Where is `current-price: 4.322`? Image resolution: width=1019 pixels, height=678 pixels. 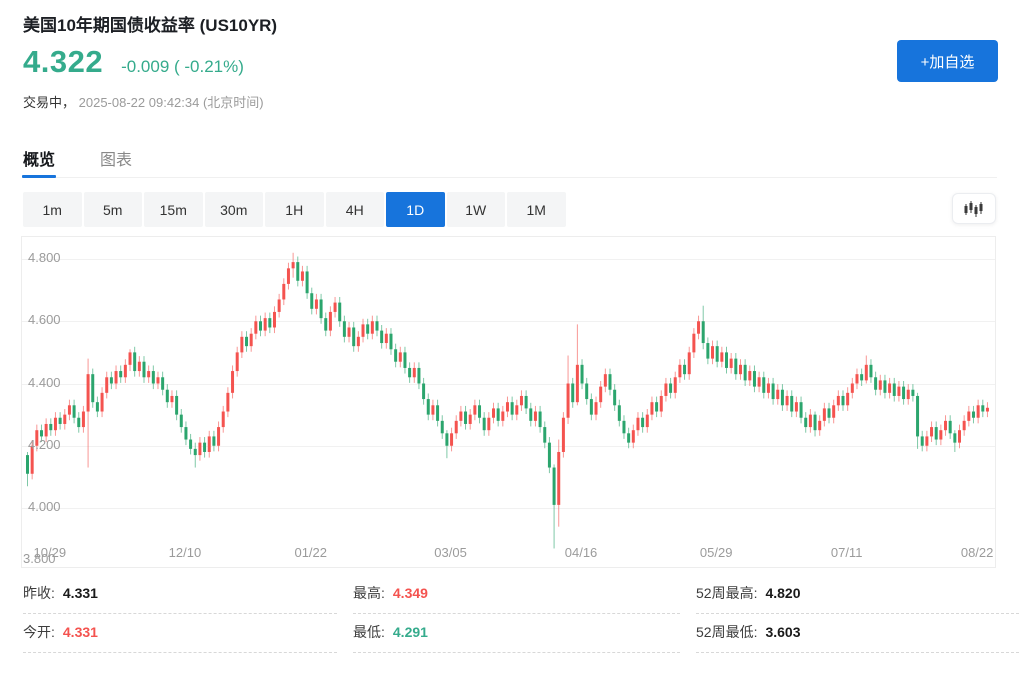
current-price: 4.322 is located at coordinates (63, 61).